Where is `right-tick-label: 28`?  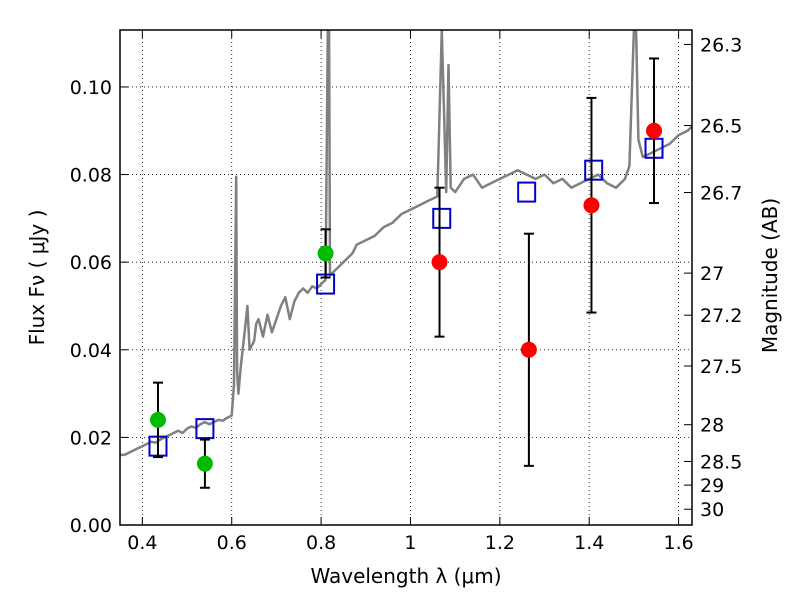
right-tick-label: 28 is located at coordinates (712, 426).